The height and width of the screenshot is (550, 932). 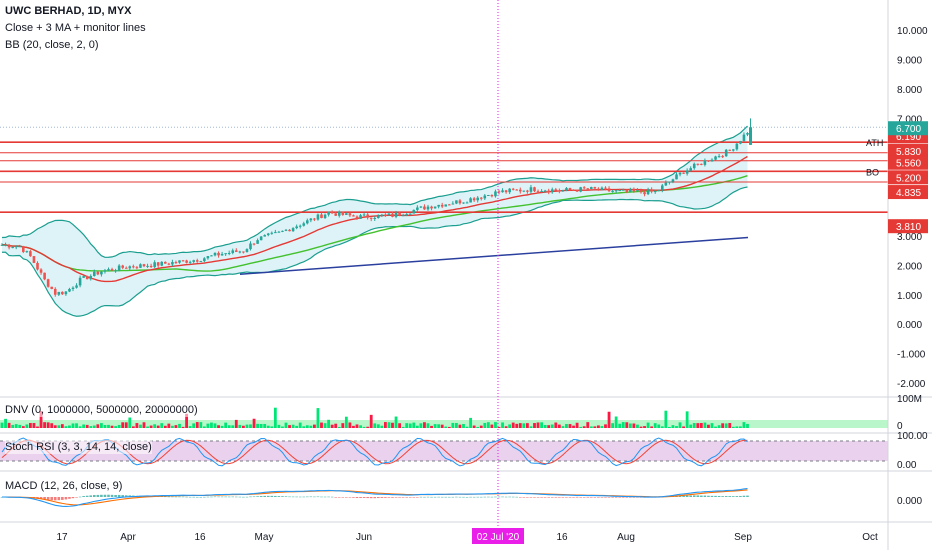 What do you see at coordinates (444, 417) in the screenshot?
I see `dnv-volume-pane` at bounding box center [444, 417].